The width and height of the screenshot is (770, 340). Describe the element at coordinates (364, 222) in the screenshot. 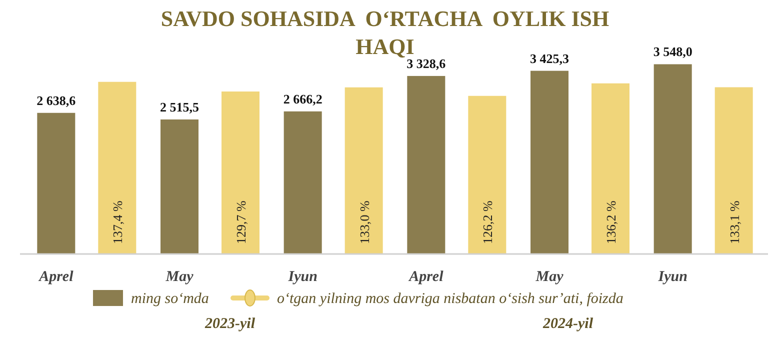

I see `data-label: 133,0 %` at that location.